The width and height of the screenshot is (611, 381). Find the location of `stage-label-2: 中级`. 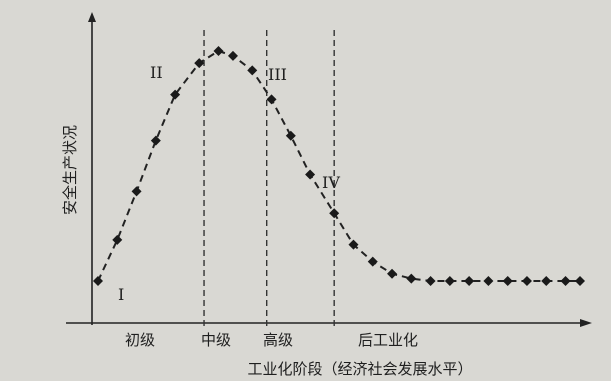

stage-label-2: 中级 is located at coordinates (216, 340).